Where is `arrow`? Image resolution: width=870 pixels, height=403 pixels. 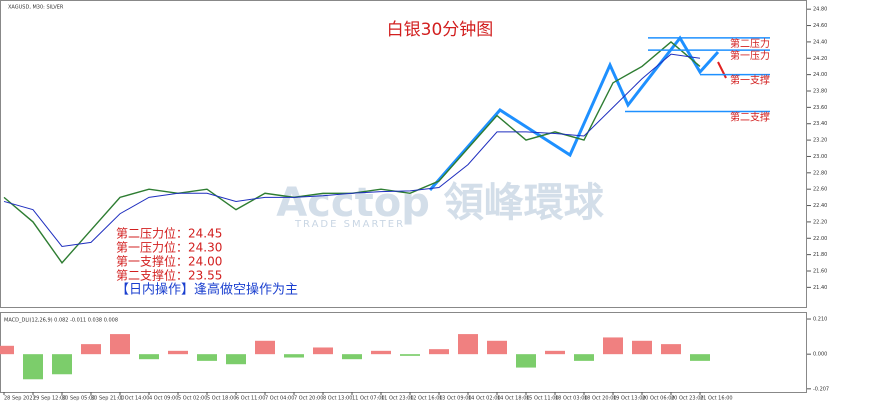 arrow is located at coordinates (722, 70).